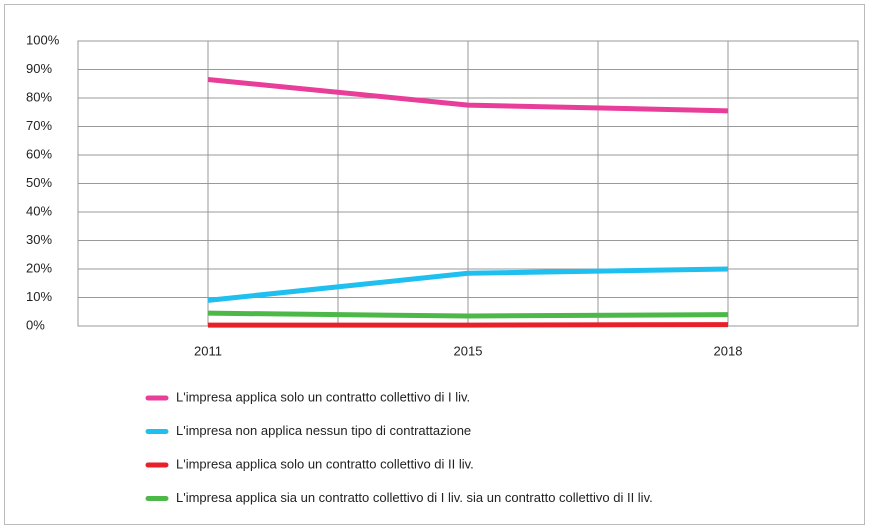 The height and width of the screenshot is (530, 870). I want to click on y-tick-label: 60%, so click(39, 153).